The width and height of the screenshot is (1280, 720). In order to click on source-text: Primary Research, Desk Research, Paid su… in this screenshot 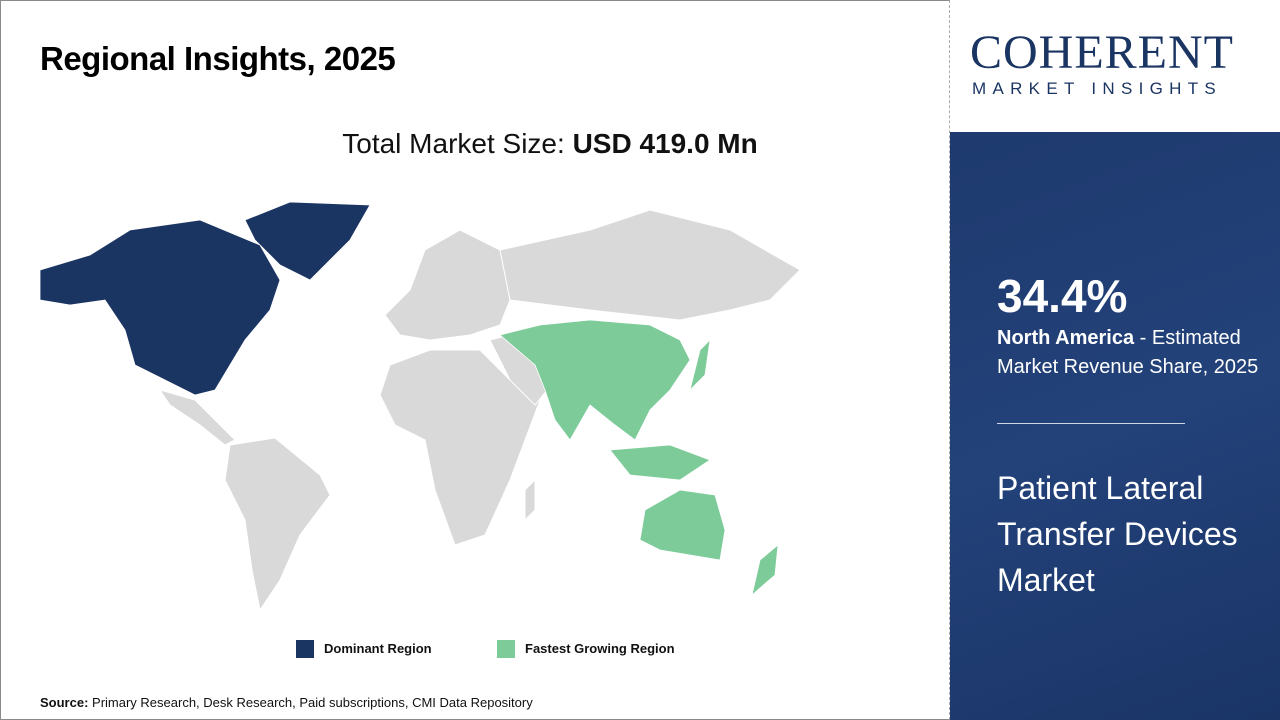, I will do `click(310, 702)`.